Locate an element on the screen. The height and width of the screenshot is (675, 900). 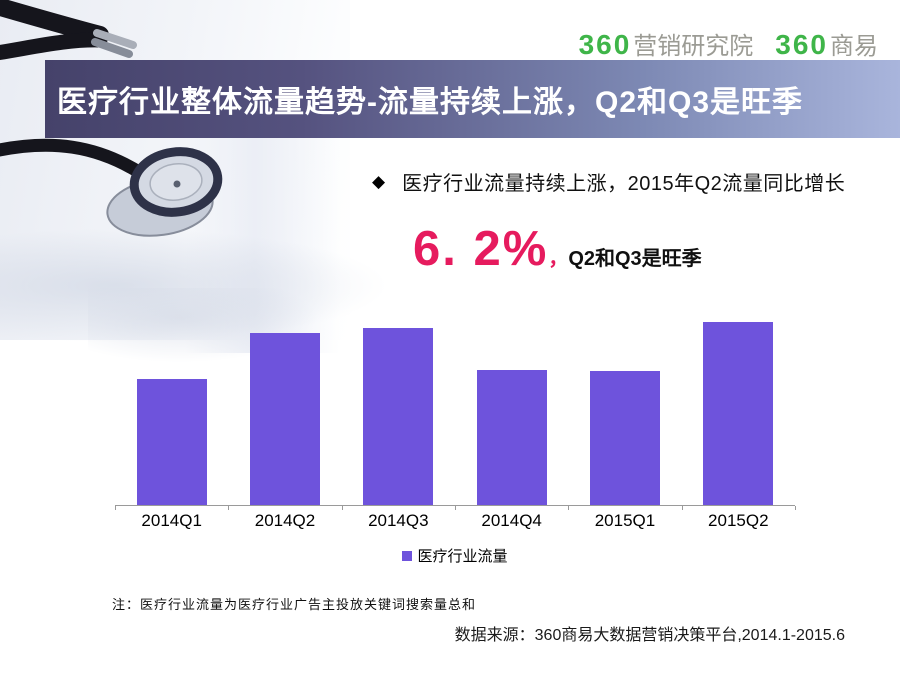
logo-group: 360 营销研究院 360 商易 is located at coordinates (728, 43).